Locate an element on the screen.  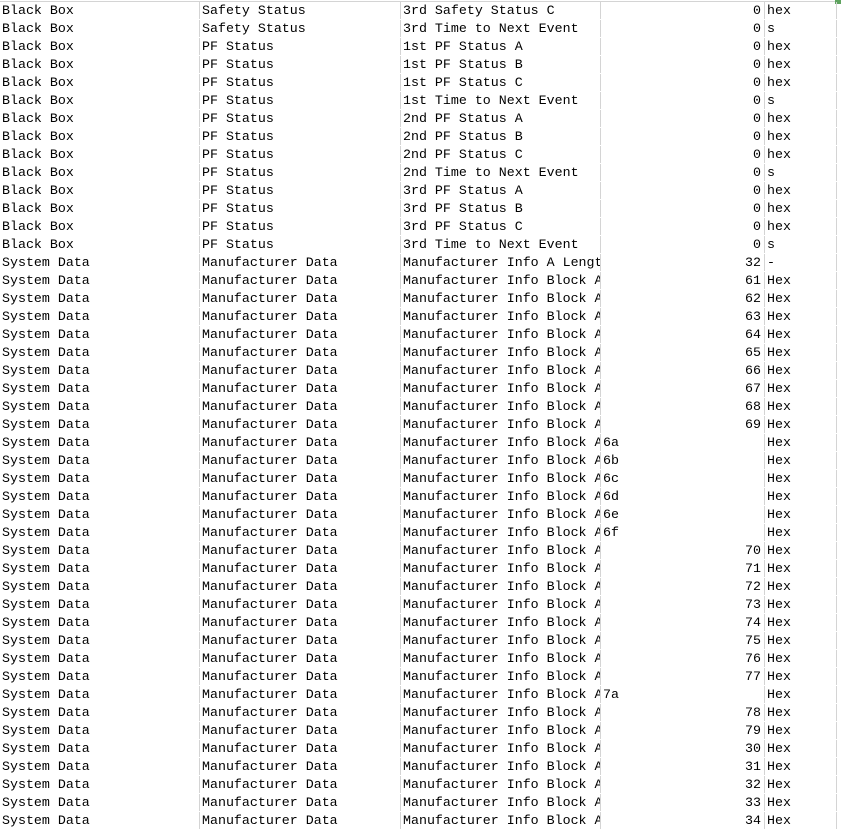
selection-fill-handle is located at coordinates (838, 2).